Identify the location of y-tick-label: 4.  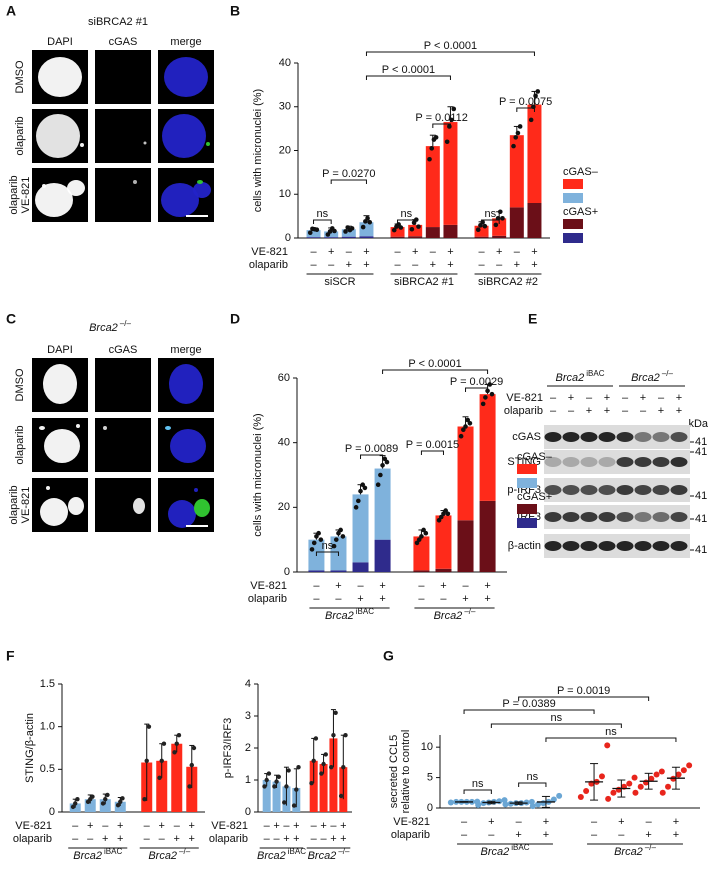
(248, 684).